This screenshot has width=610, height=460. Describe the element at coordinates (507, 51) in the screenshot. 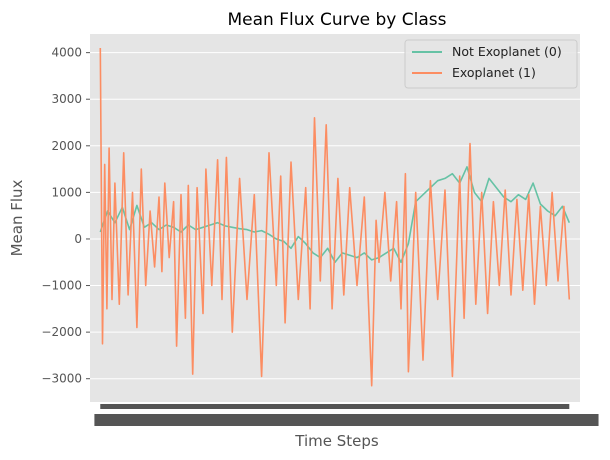

I see `legend-label-not-exoplanet: Not Exoplanet (0)` at that location.